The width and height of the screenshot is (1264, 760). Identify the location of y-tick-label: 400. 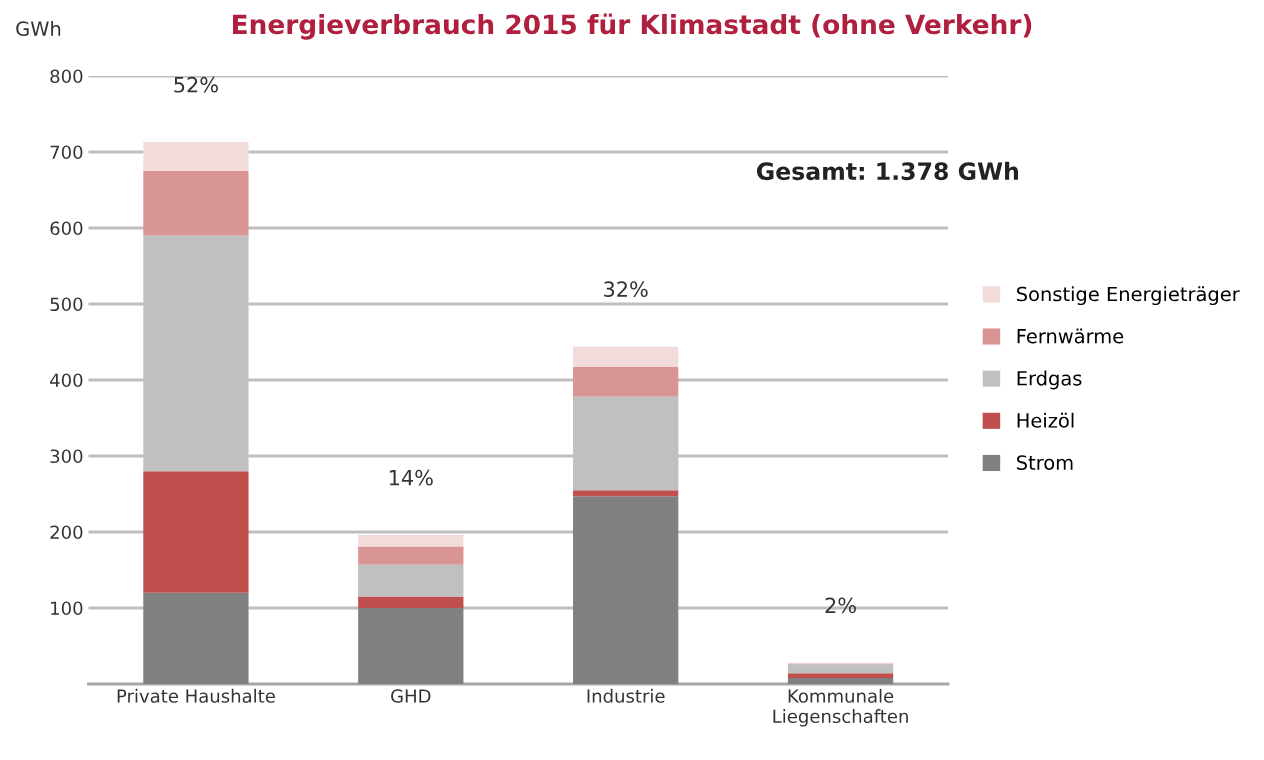
(66, 380).